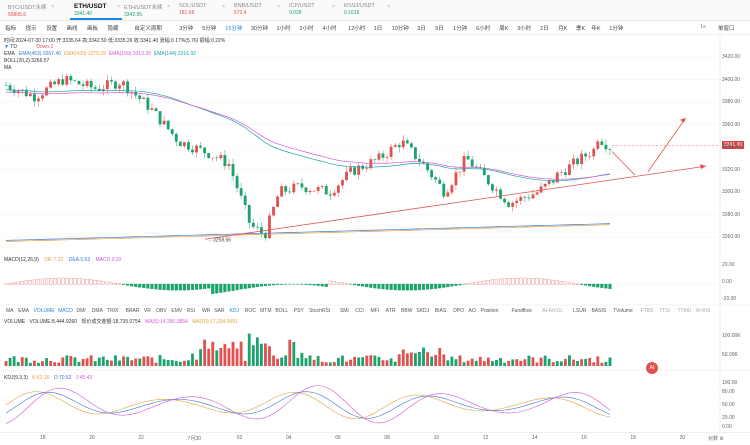  Describe the element at coordinates (580, 311) in the screenshot. I see `indicator-option: LSUR` at that location.